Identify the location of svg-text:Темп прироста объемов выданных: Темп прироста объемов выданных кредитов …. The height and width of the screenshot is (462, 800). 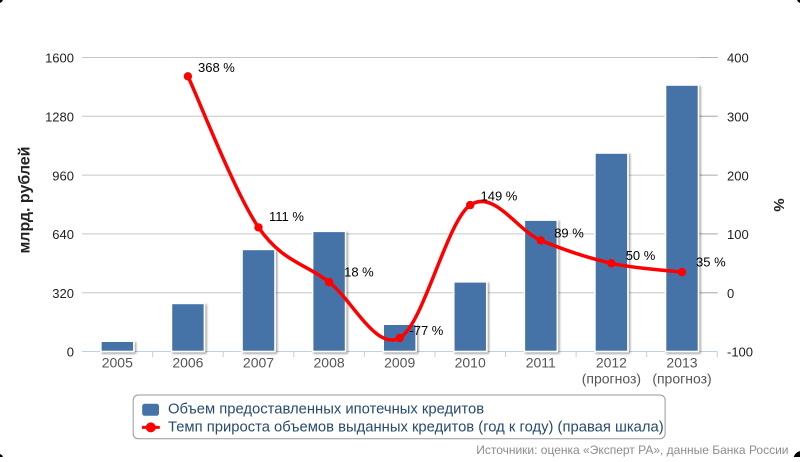
(416, 428).